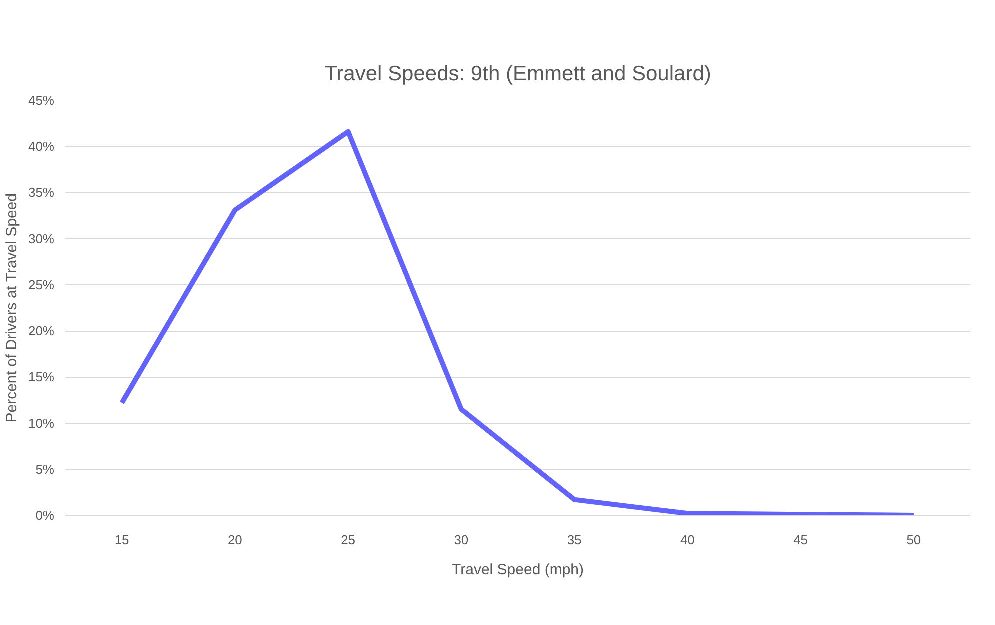 The width and height of the screenshot is (995, 625). I want to click on x-tick-label: 15, so click(122, 540).